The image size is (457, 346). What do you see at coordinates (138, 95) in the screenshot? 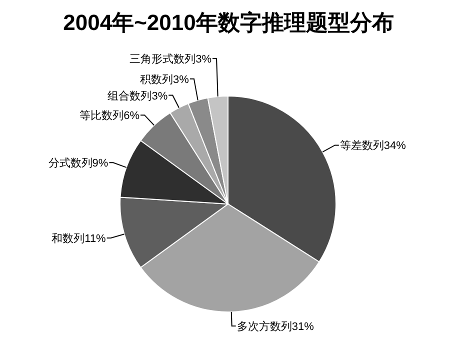
I see `slice-label: 组合数列3%` at bounding box center [138, 95].